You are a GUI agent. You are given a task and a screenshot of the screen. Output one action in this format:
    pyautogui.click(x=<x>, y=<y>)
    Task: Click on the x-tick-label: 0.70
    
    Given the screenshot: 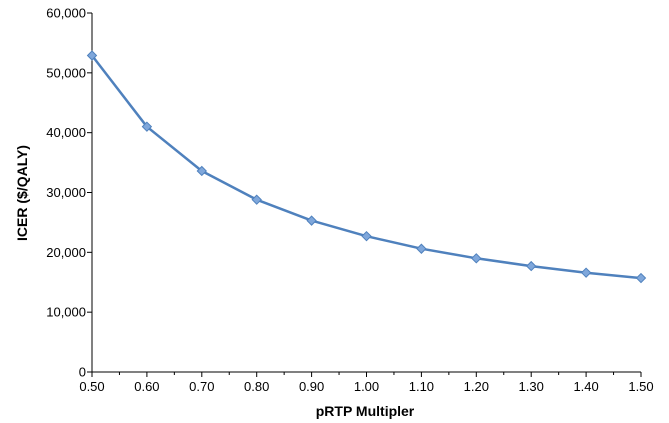 What is the action you would take?
    pyautogui.click(x=201, y=386)
    